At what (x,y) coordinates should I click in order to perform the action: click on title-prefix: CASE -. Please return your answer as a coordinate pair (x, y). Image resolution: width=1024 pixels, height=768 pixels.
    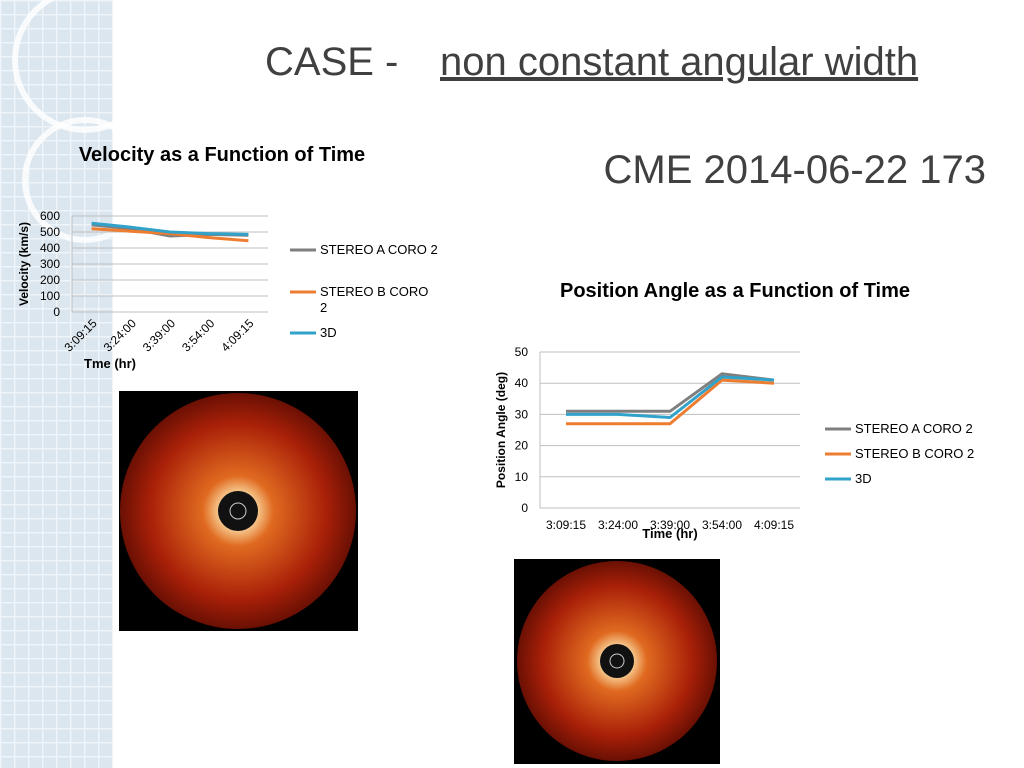
    Looking at the image, I should click on (332, 62).